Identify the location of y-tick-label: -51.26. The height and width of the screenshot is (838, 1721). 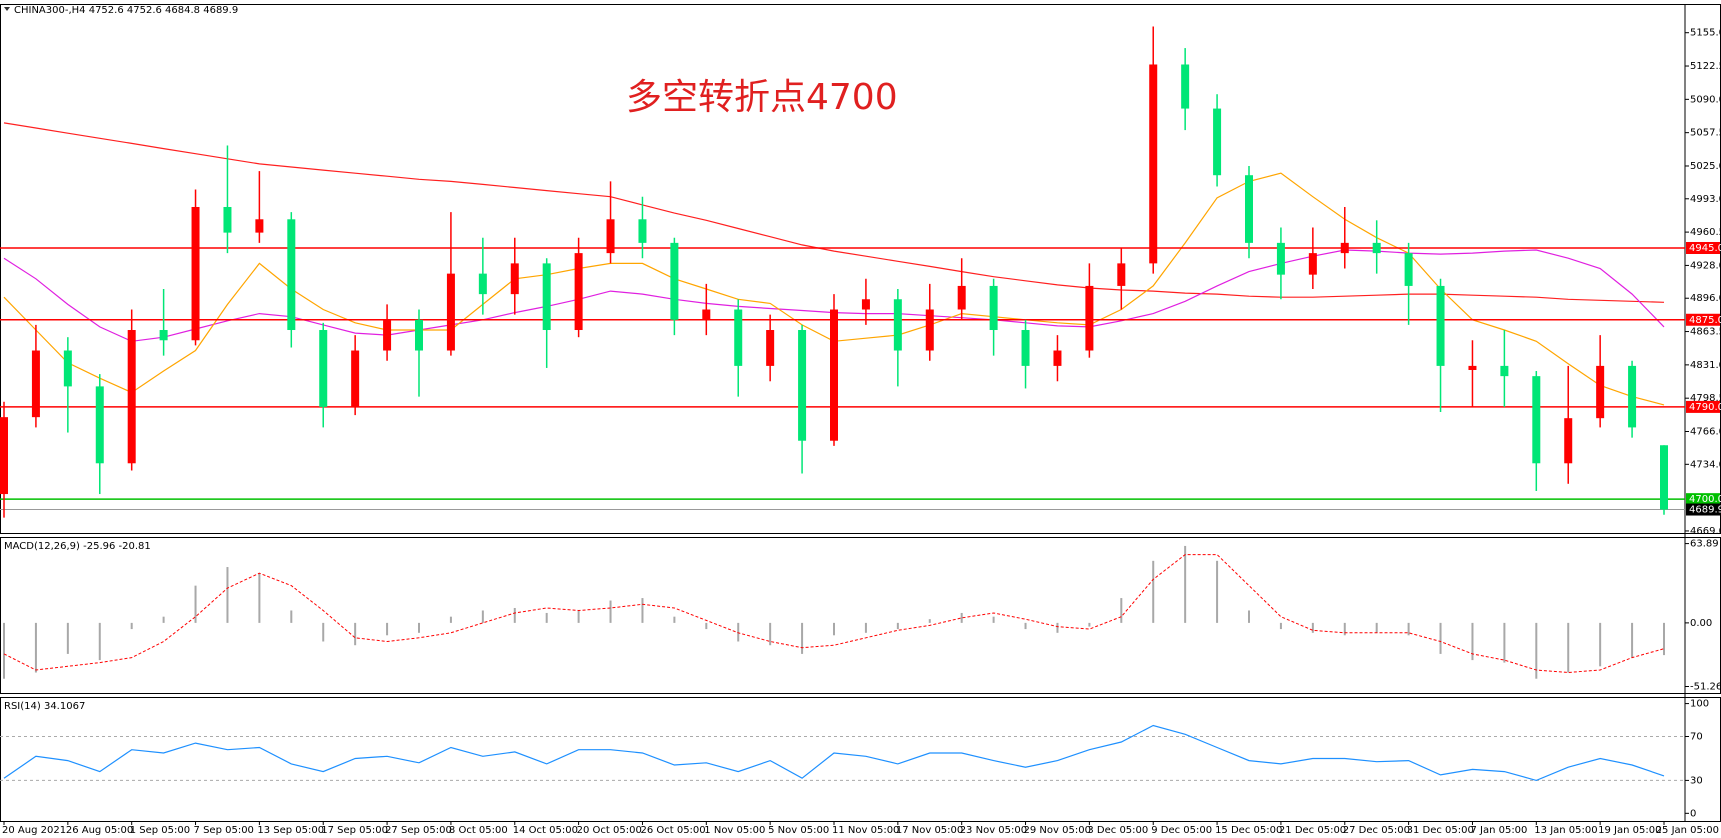
(1705, 686).